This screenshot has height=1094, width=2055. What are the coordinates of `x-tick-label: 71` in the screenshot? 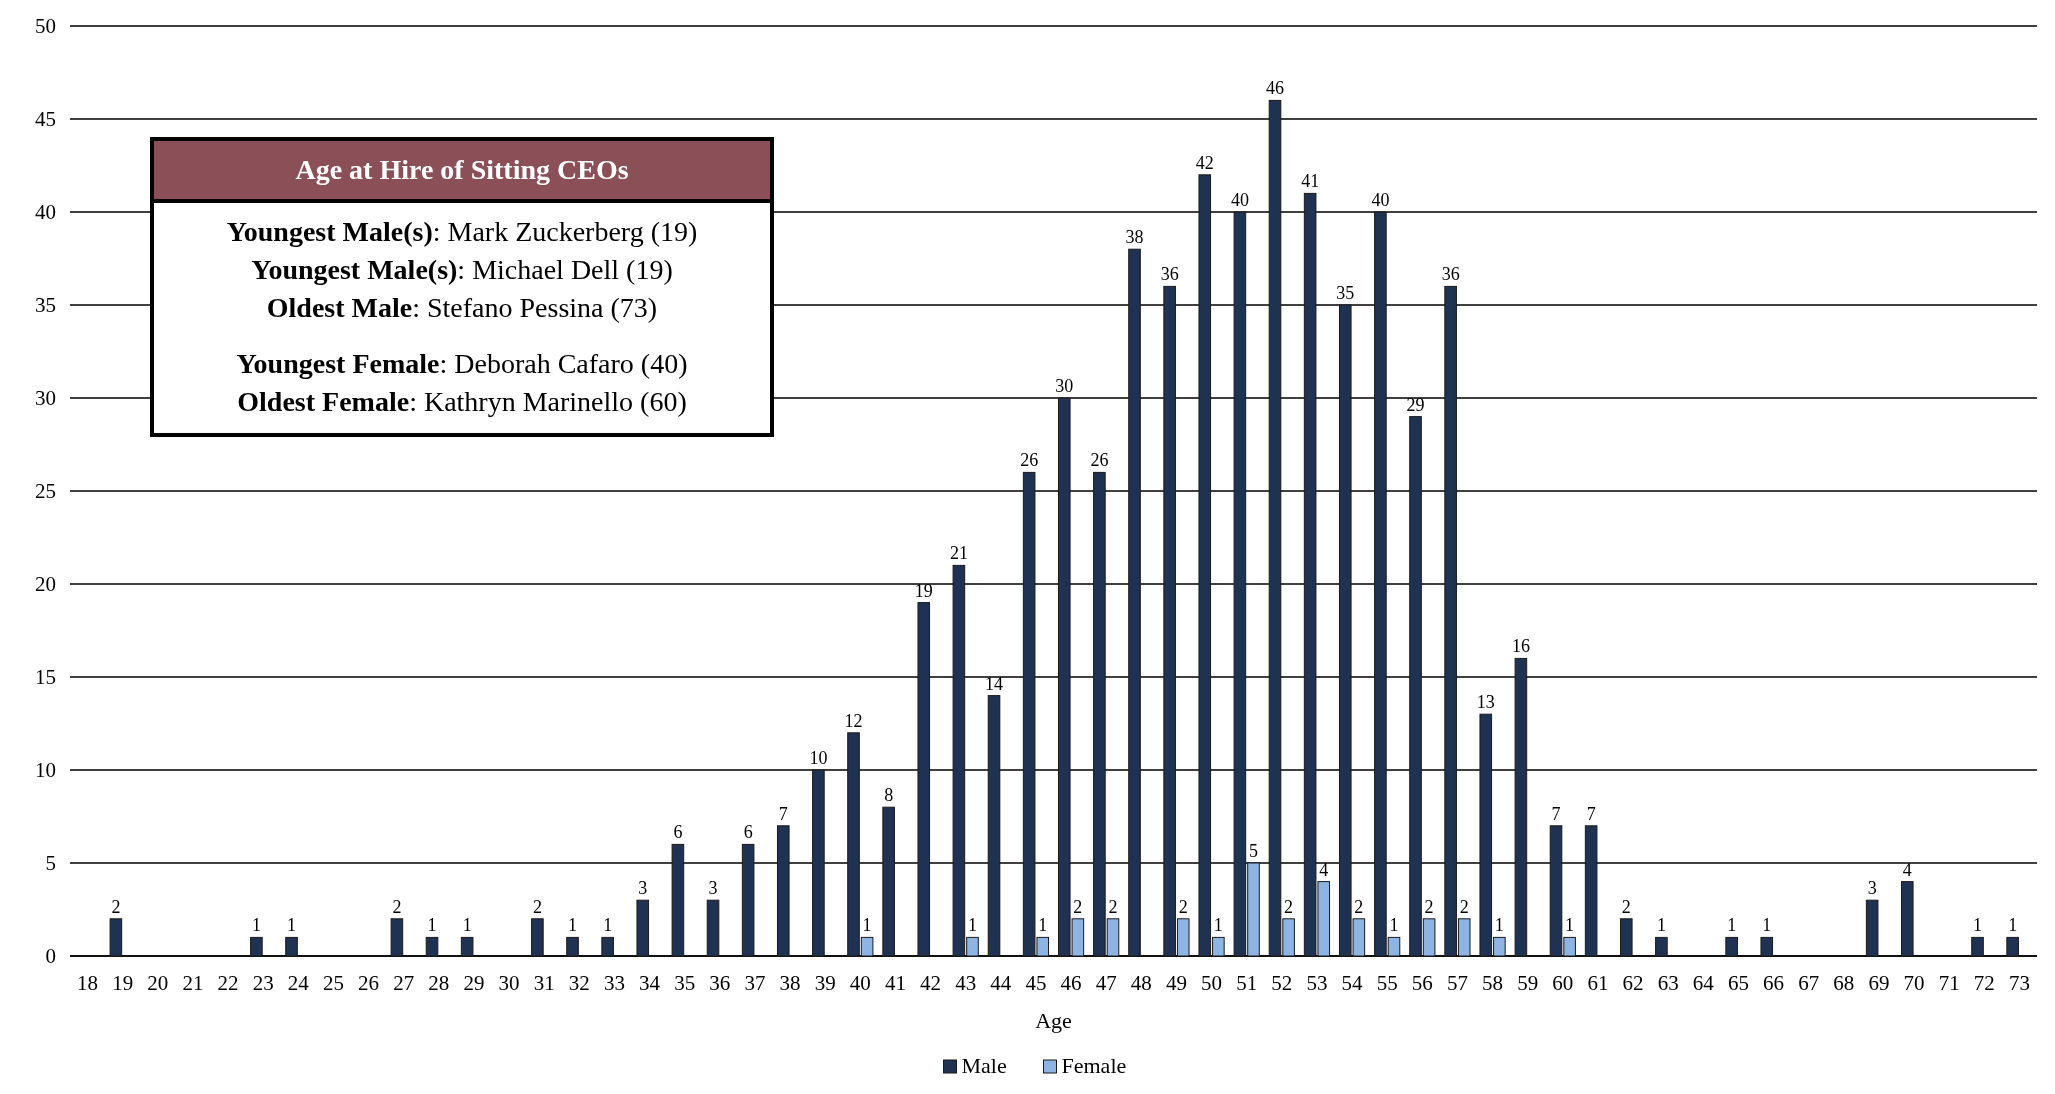 It's located at (1949, 983).